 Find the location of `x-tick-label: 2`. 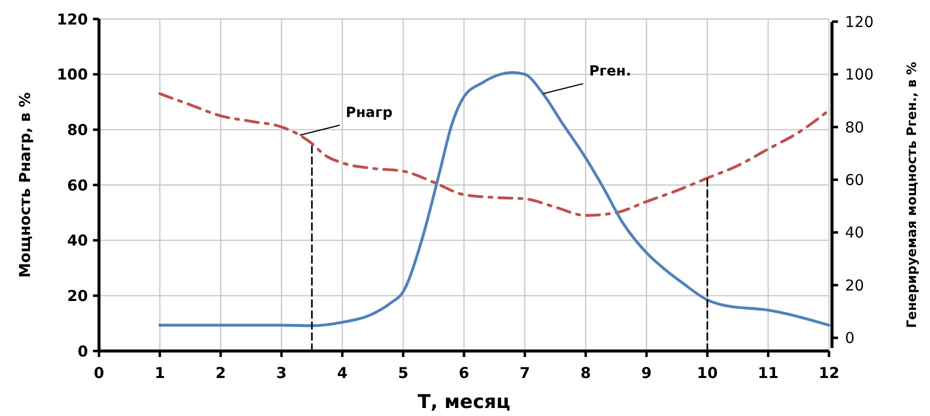

x-tick-label: 2 is located at coordinates (220, 373).